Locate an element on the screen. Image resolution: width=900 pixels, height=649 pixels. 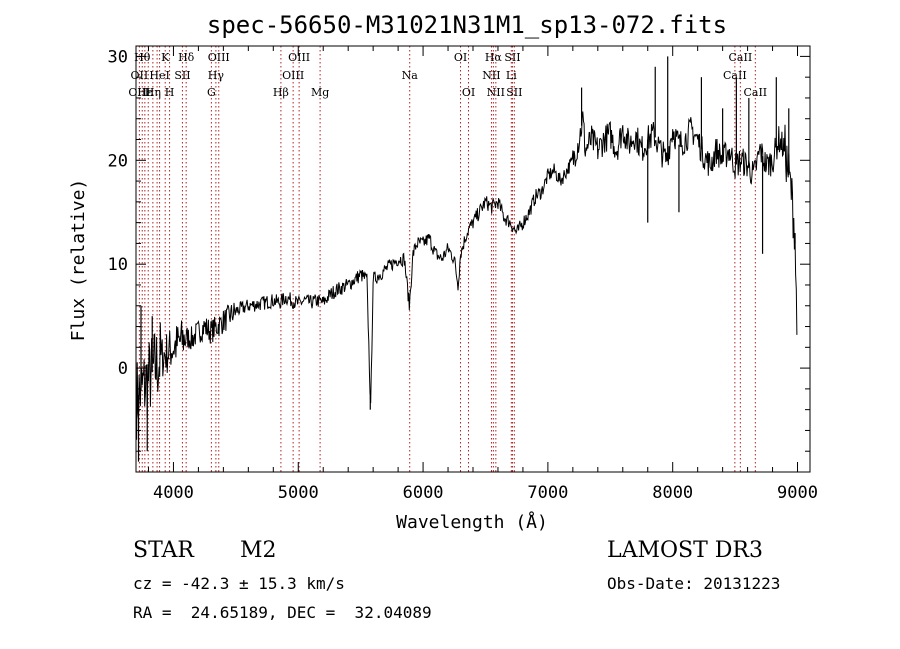
y-tick-label: 30 is located at coordinates (118, 57).